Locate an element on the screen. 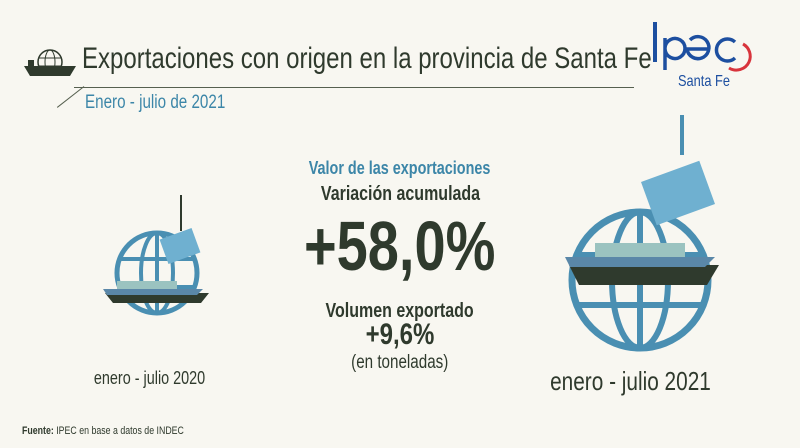 The height and width of the screenshot is (448, 800). volume-unit: (en toneladas) is located at coordinates (400, 362).